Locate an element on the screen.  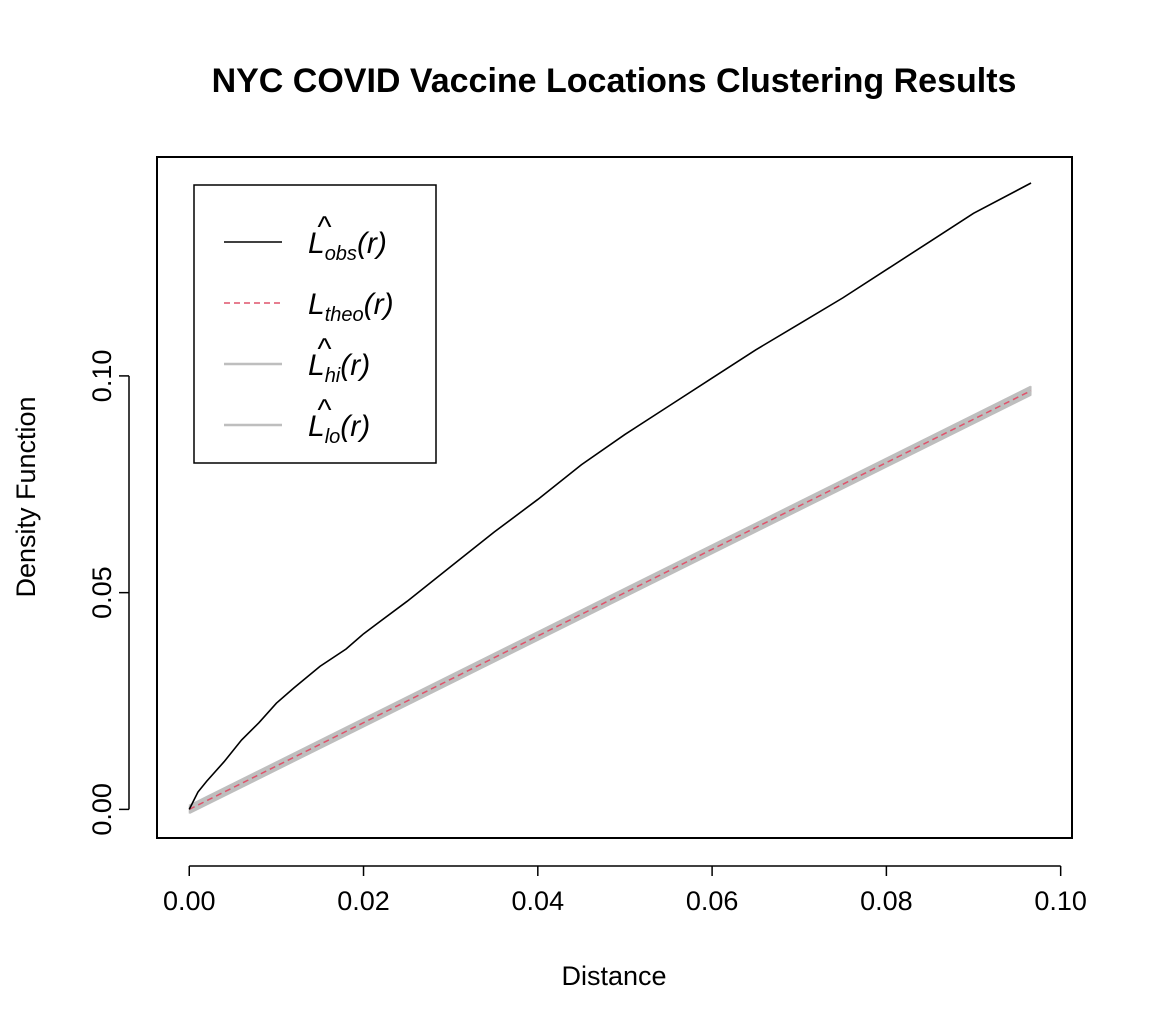
y-tick-label: 0.00 is located at coordinates (102, 809).